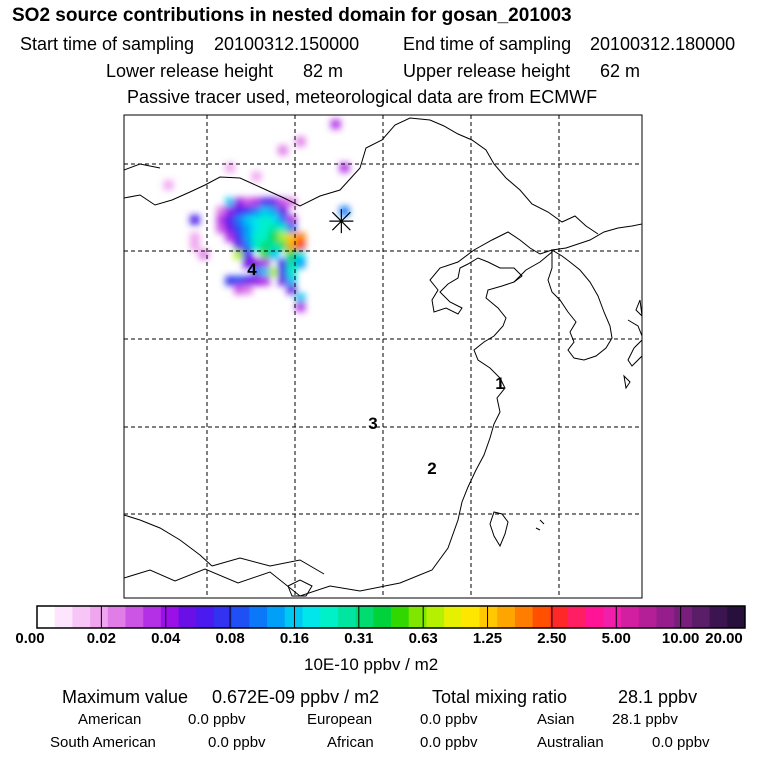 The height and width of the screenshot is (768, 768). I want to click on receptor-star-stroke, so click(341, 221).